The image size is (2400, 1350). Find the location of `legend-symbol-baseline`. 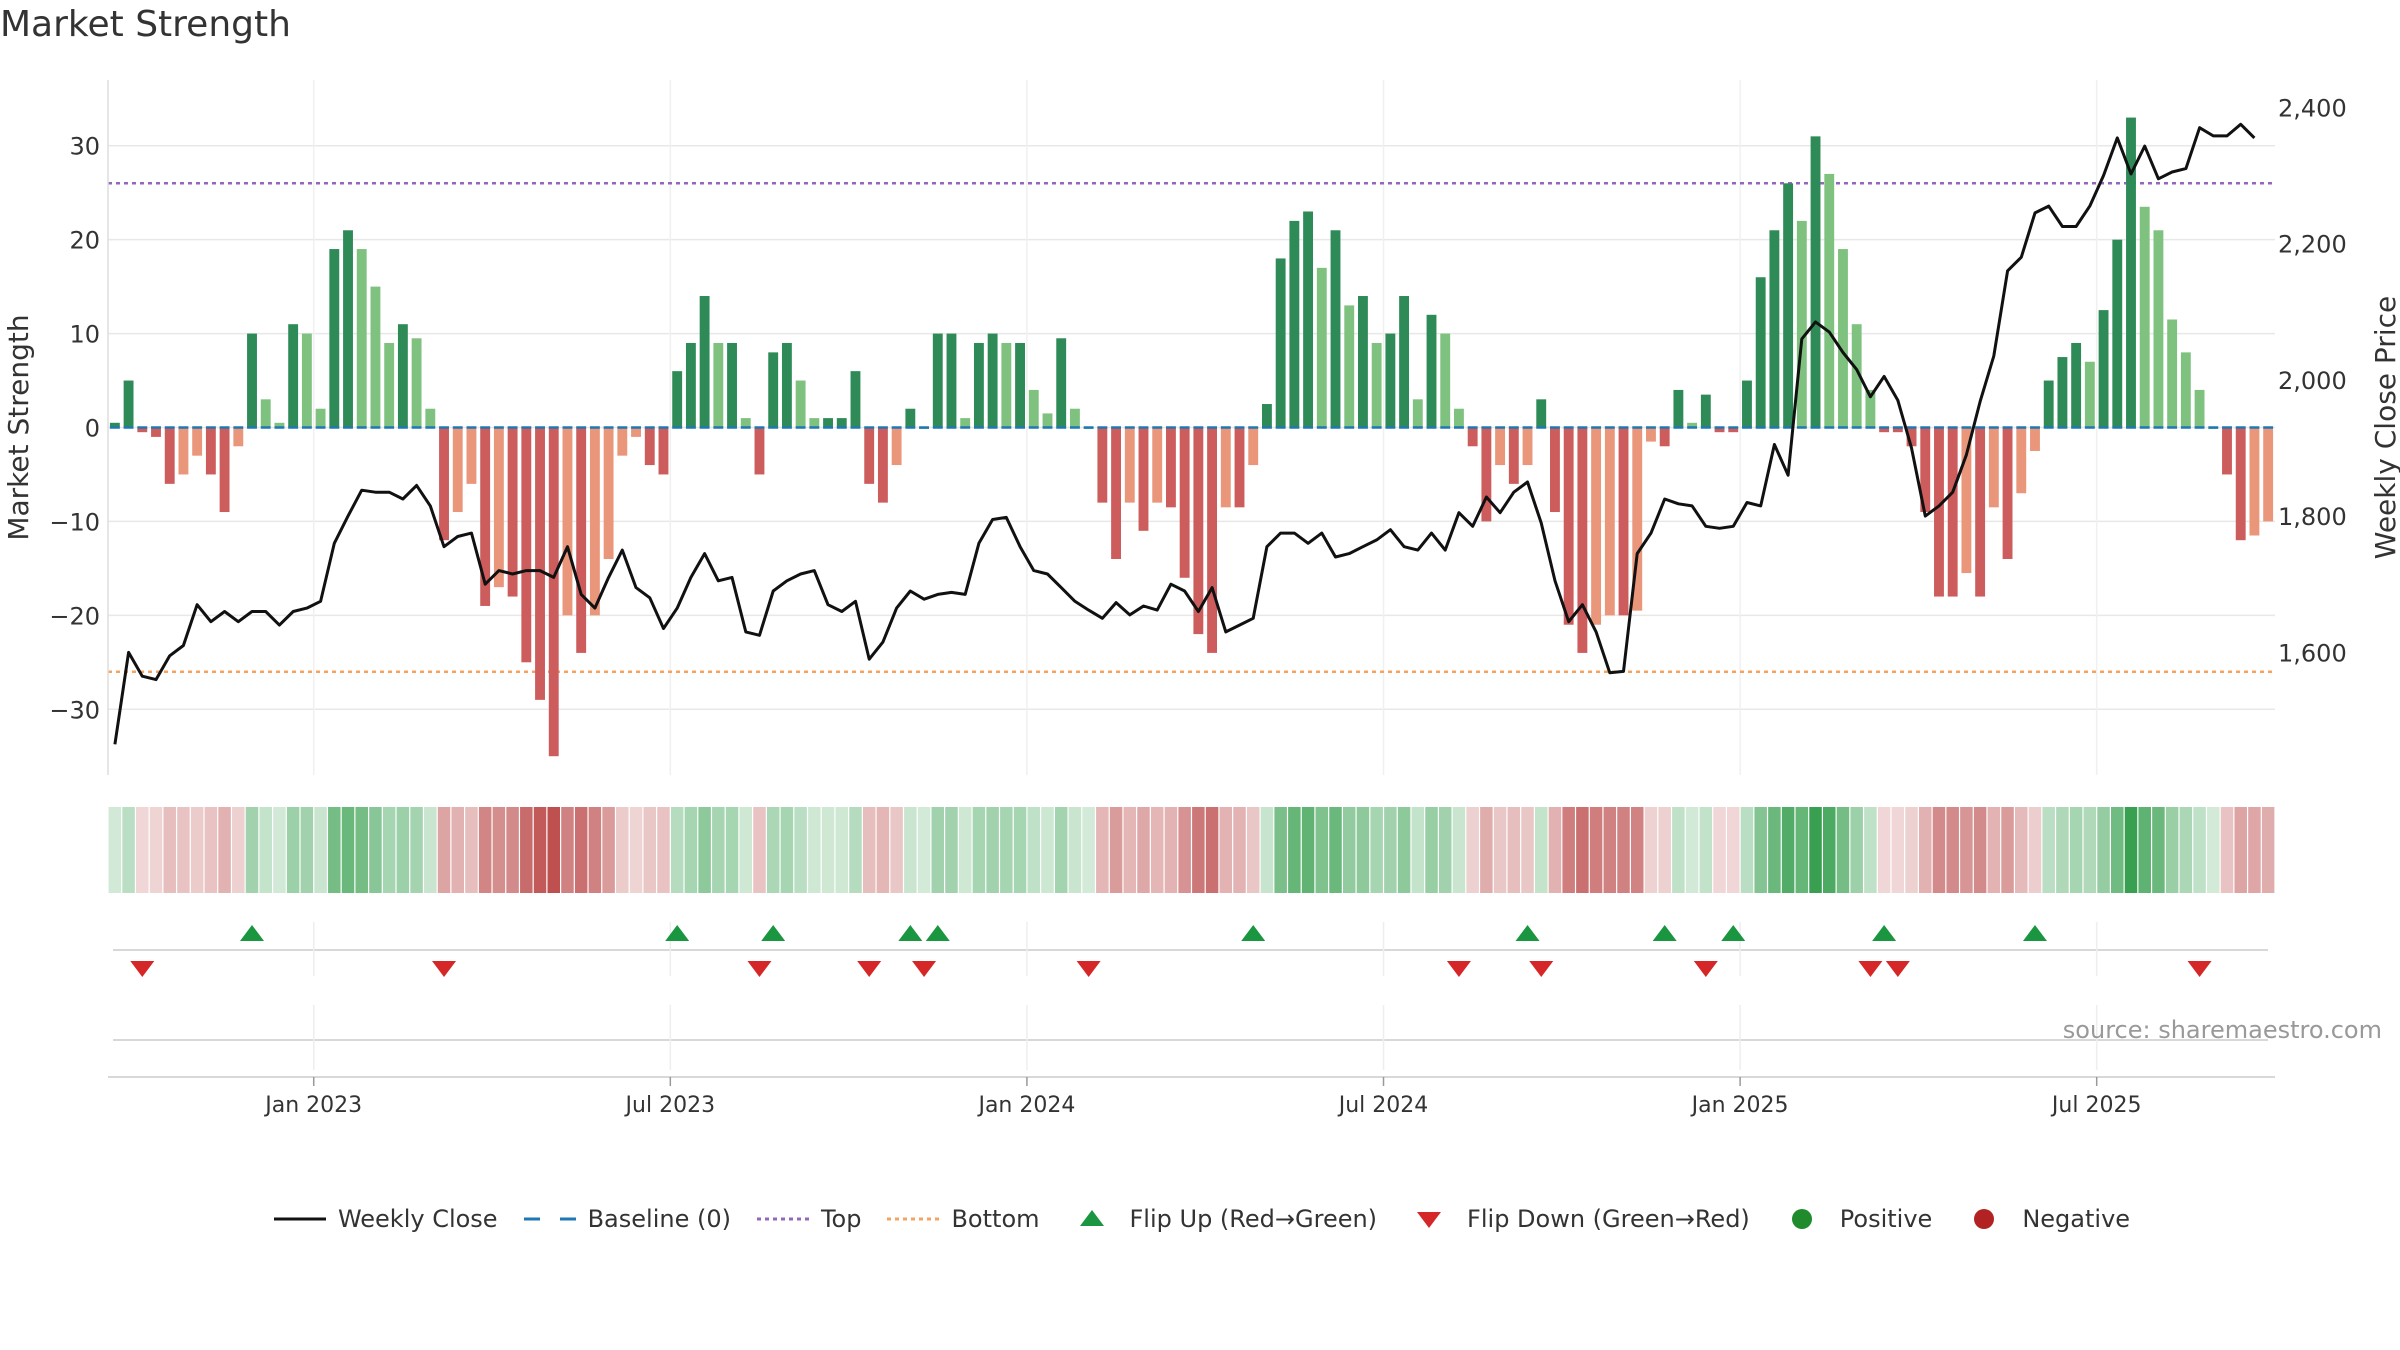

legend-symbol-baseline is located at coordinates (550, 1219).